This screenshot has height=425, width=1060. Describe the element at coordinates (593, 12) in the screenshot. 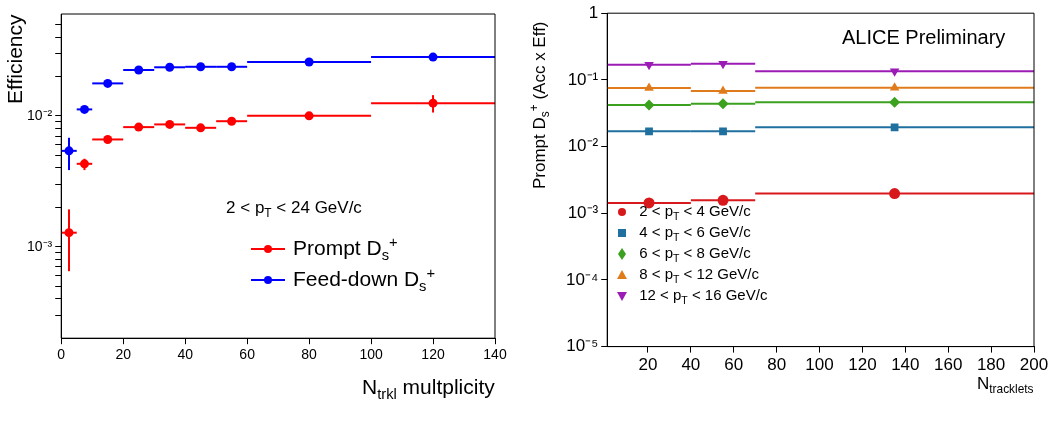

I see `y-tick-label: 1` at that location.